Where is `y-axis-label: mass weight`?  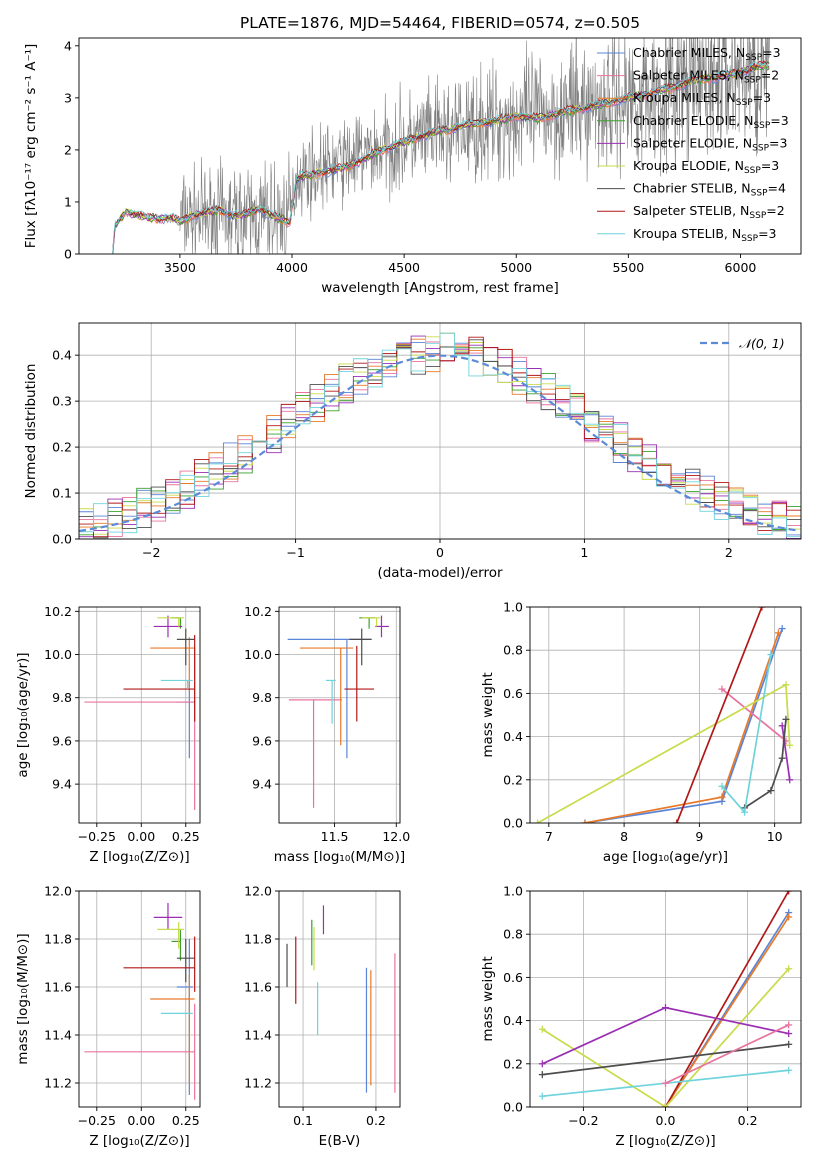 y-axis-label: mass weight is located at coordinates (488, 998).